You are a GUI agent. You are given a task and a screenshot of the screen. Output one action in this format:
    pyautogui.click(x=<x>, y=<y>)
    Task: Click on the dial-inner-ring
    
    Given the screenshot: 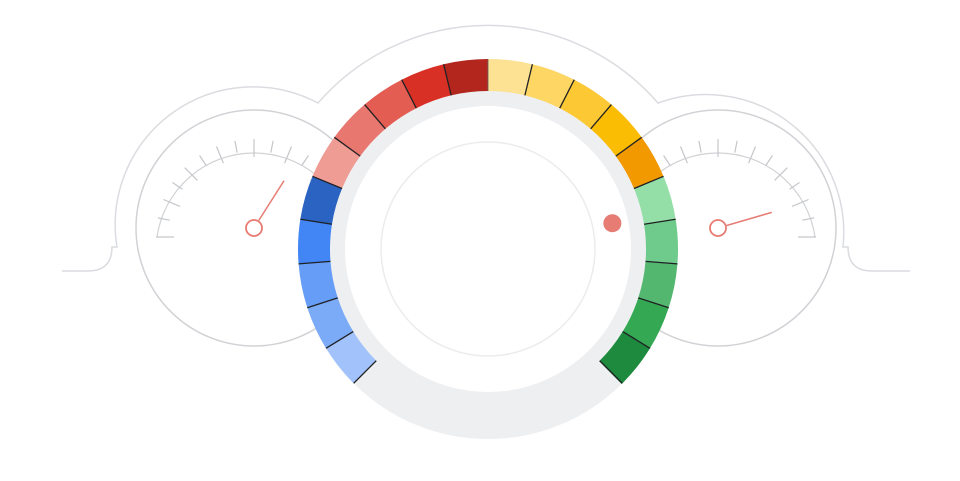 What is the action you would take?
    pyautogui.click(x=488, y=249)
    